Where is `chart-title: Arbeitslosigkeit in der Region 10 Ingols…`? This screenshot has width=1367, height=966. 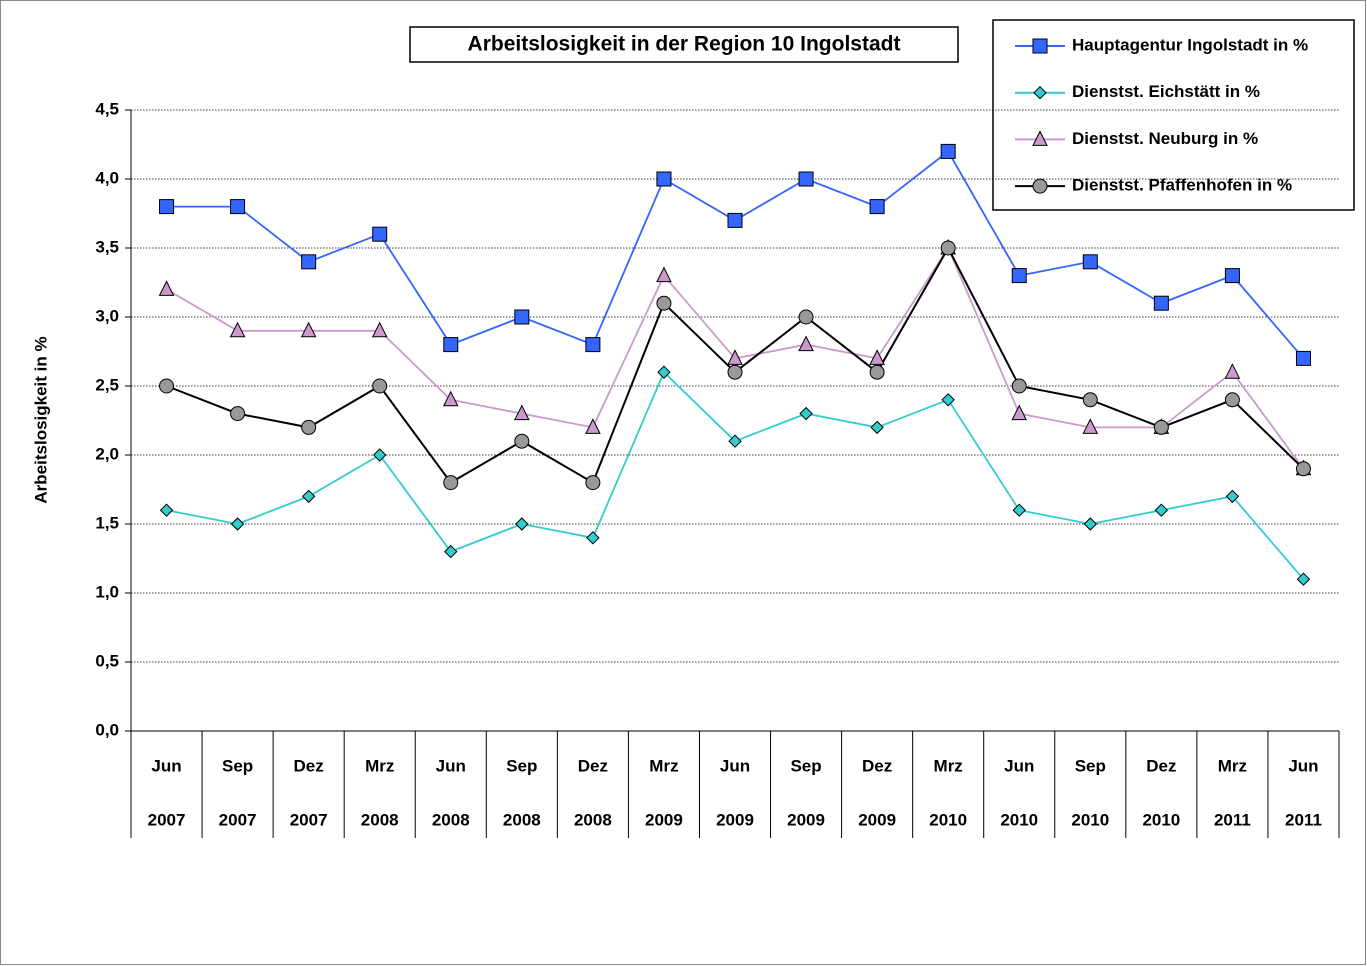 chart-title: Arbeitslosigkeit in der Region 10 Ingols… is located at coordinates (684, 44).